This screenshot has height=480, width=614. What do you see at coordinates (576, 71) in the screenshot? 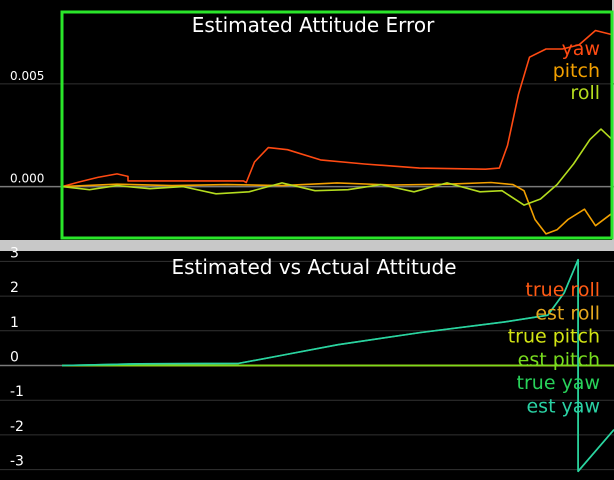
I see `legend-entry-pitch: pitch` at bounding box center [576, 71].